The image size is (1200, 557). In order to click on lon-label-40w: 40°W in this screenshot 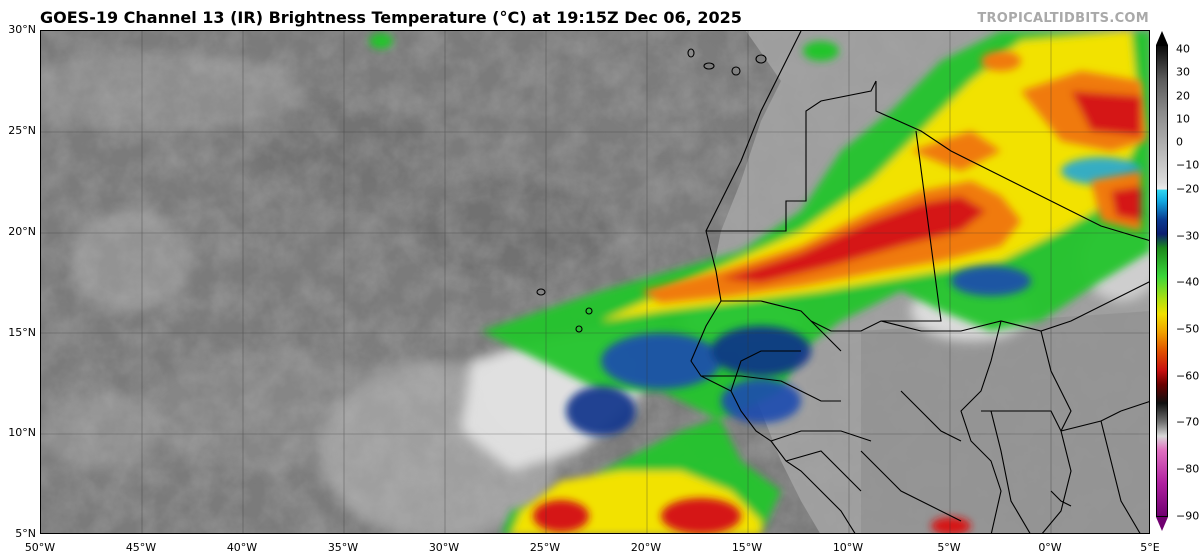, I will do `click(242, 547)`.